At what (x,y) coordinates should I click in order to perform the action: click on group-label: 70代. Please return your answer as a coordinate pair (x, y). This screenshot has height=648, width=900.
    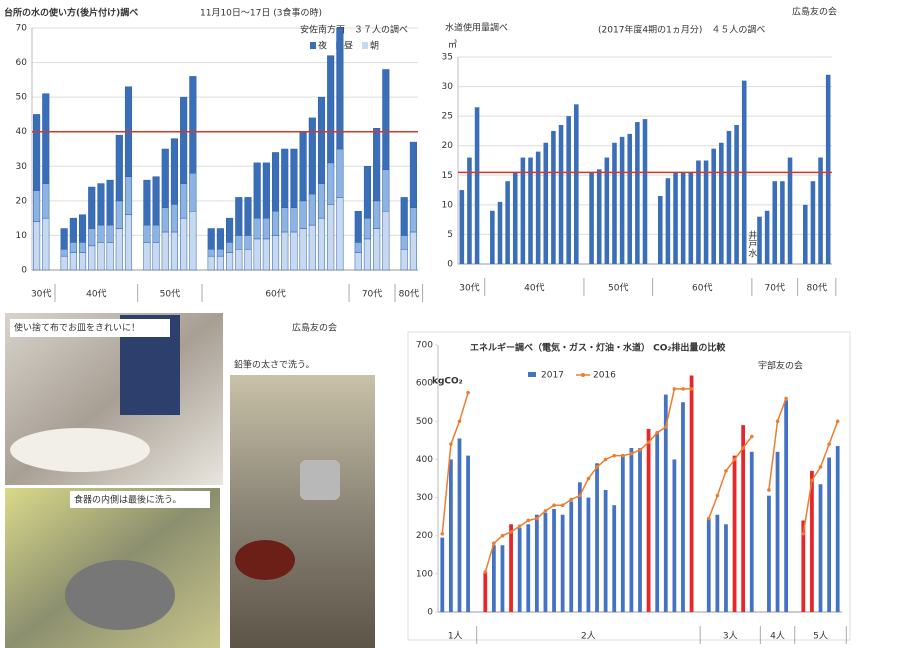
    Looking at the image, I should click on (775, 288).